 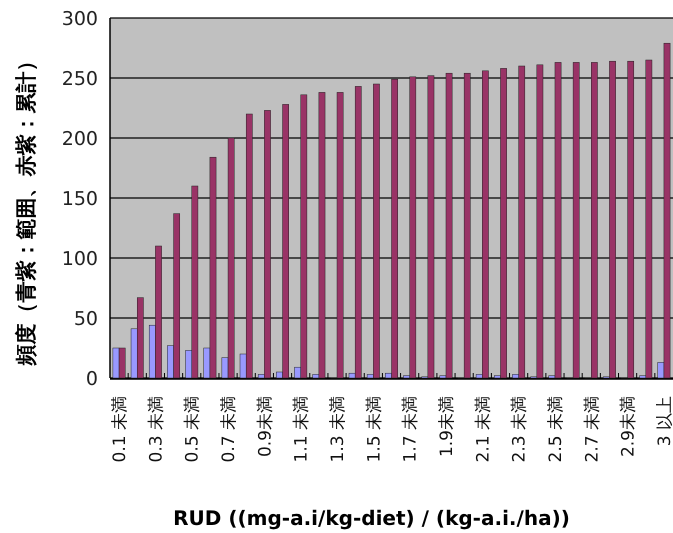 What do you see at coordinates (92, 379) in the screenshot?
I see `y-tick-label: 0` at bounding box center [92, 379].